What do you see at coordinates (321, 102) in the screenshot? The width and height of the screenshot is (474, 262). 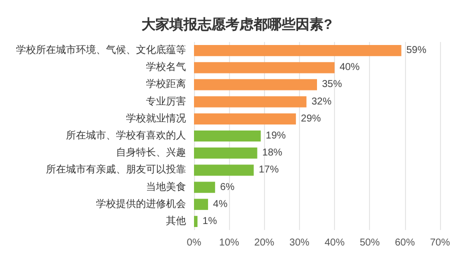 I see `data-label: 32%` at bounding box center [321, 102].